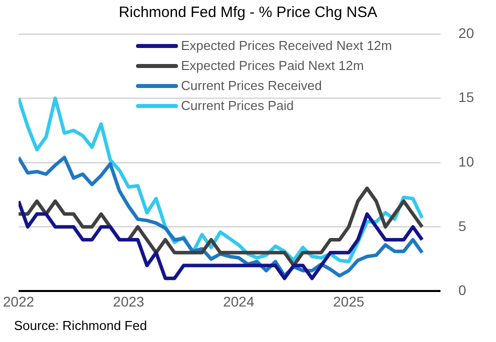 The height and width of the screenshot is (342, 496). What do you see at coordinates (18, 301) in the screenshot?
I see `x-tick-label: 2022` at bounding box center [18, 301].